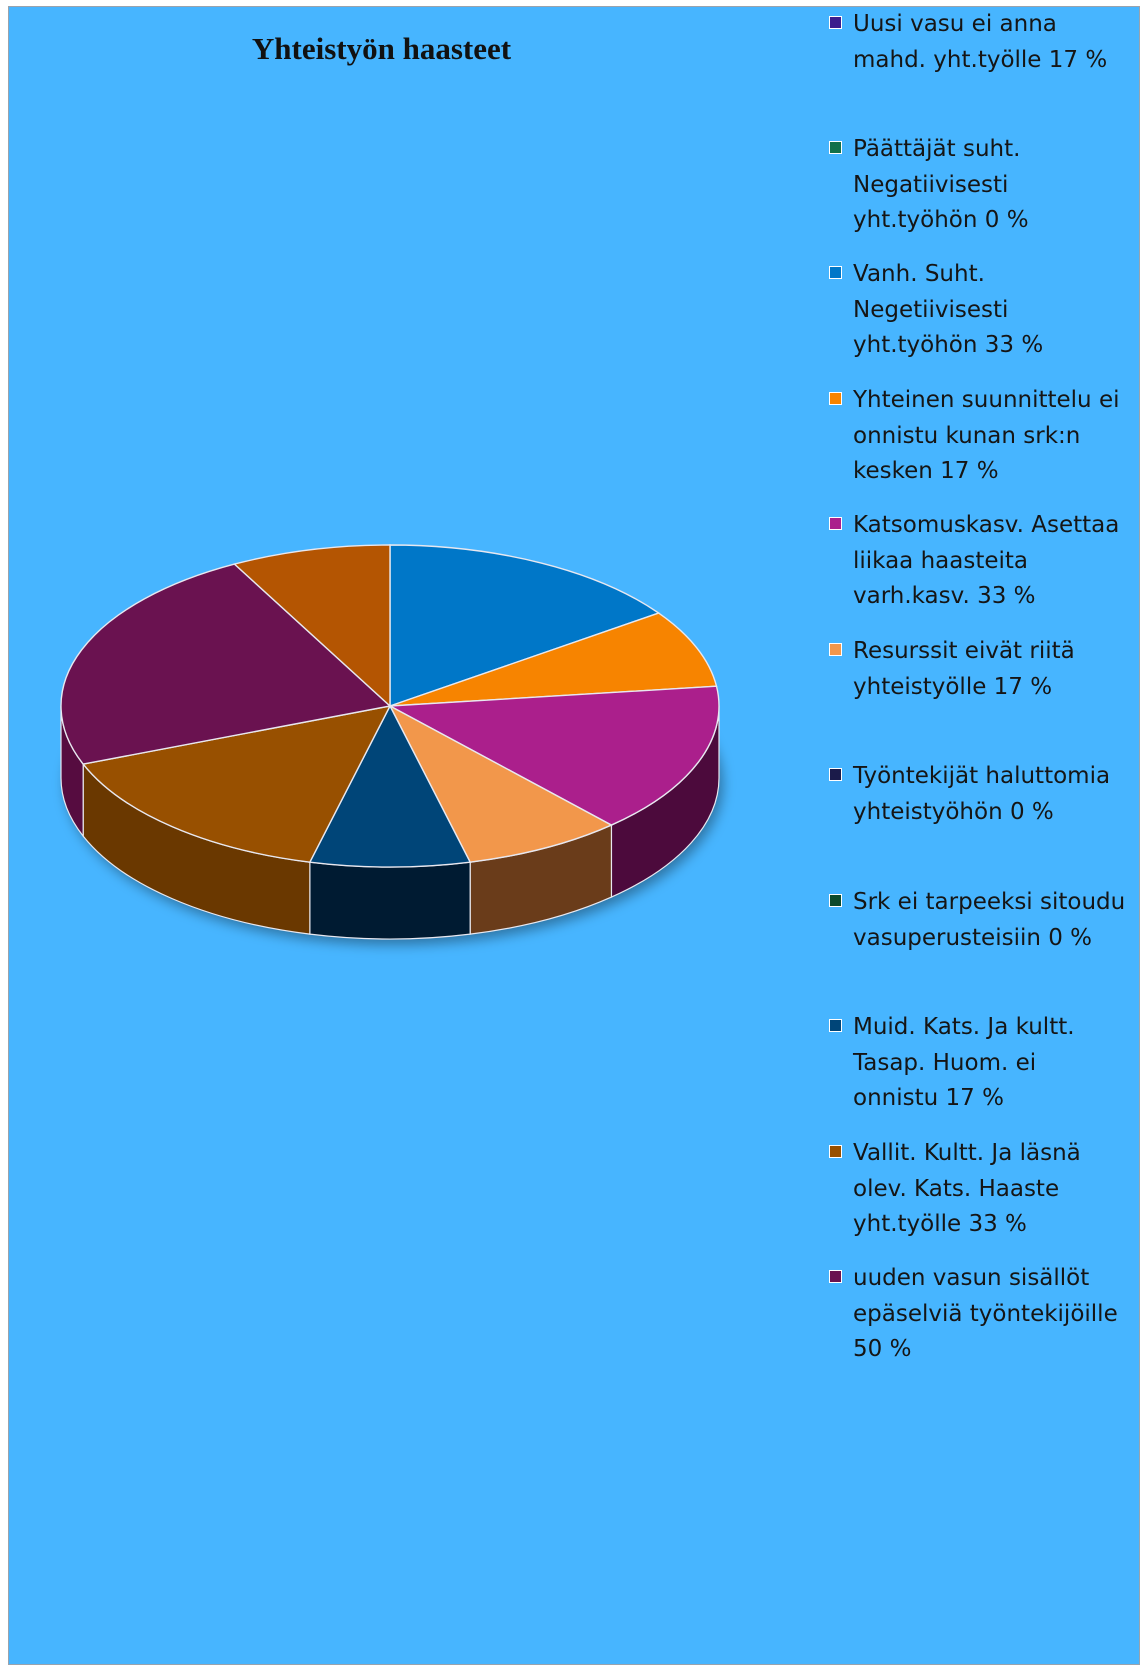 This screenshot has height=1665, width=1148. I want to click on legend-label-line: Uusi vasu ei anna, so click(955, 24).